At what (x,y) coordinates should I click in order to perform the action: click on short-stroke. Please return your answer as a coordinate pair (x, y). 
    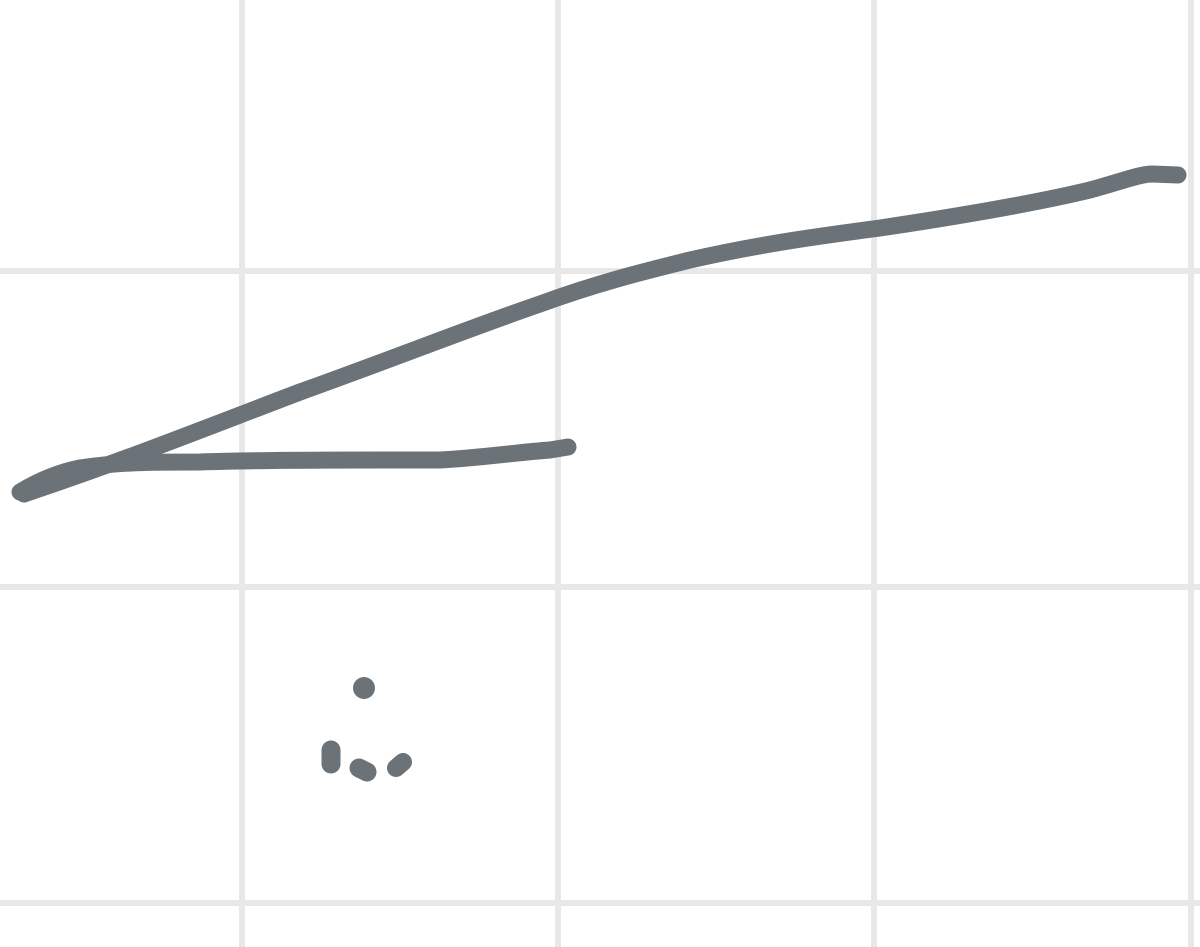
    Looking at the image, I should click on (294, 469).